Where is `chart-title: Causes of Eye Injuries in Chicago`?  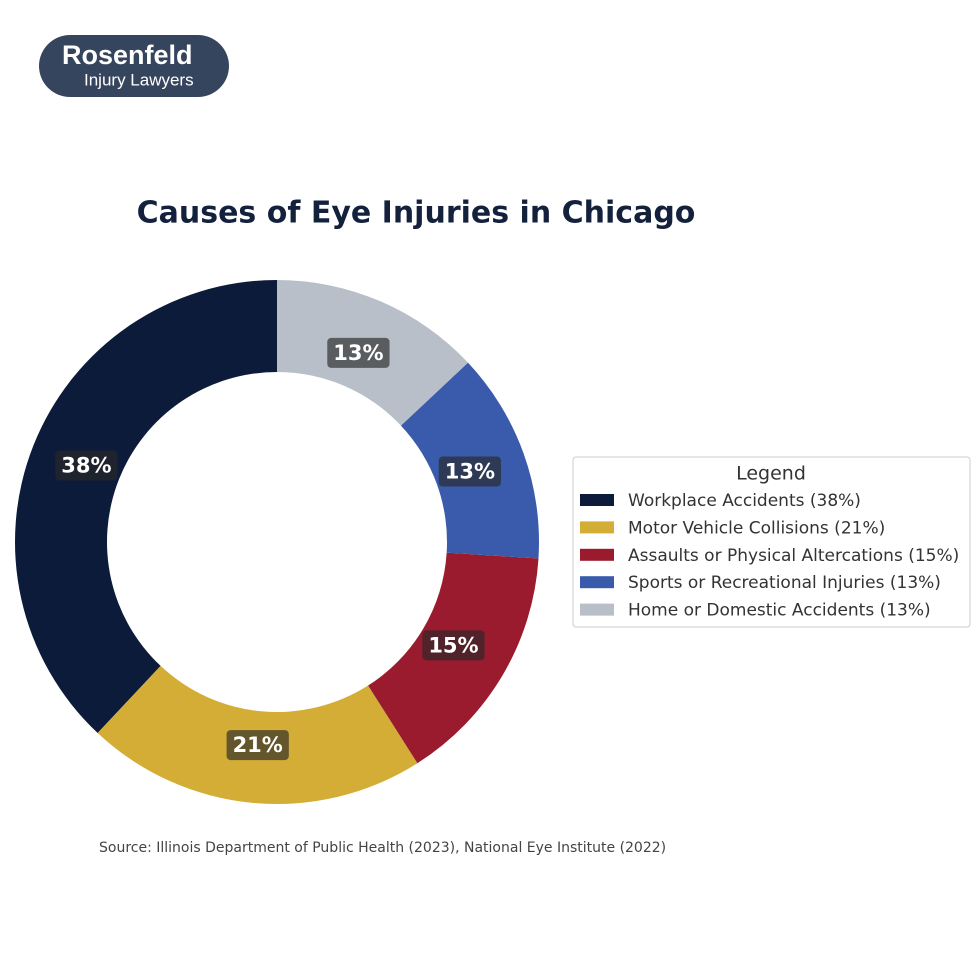
chart-title: Causes of Eye Injuries in Chicago is located at coordinates (416, 213).